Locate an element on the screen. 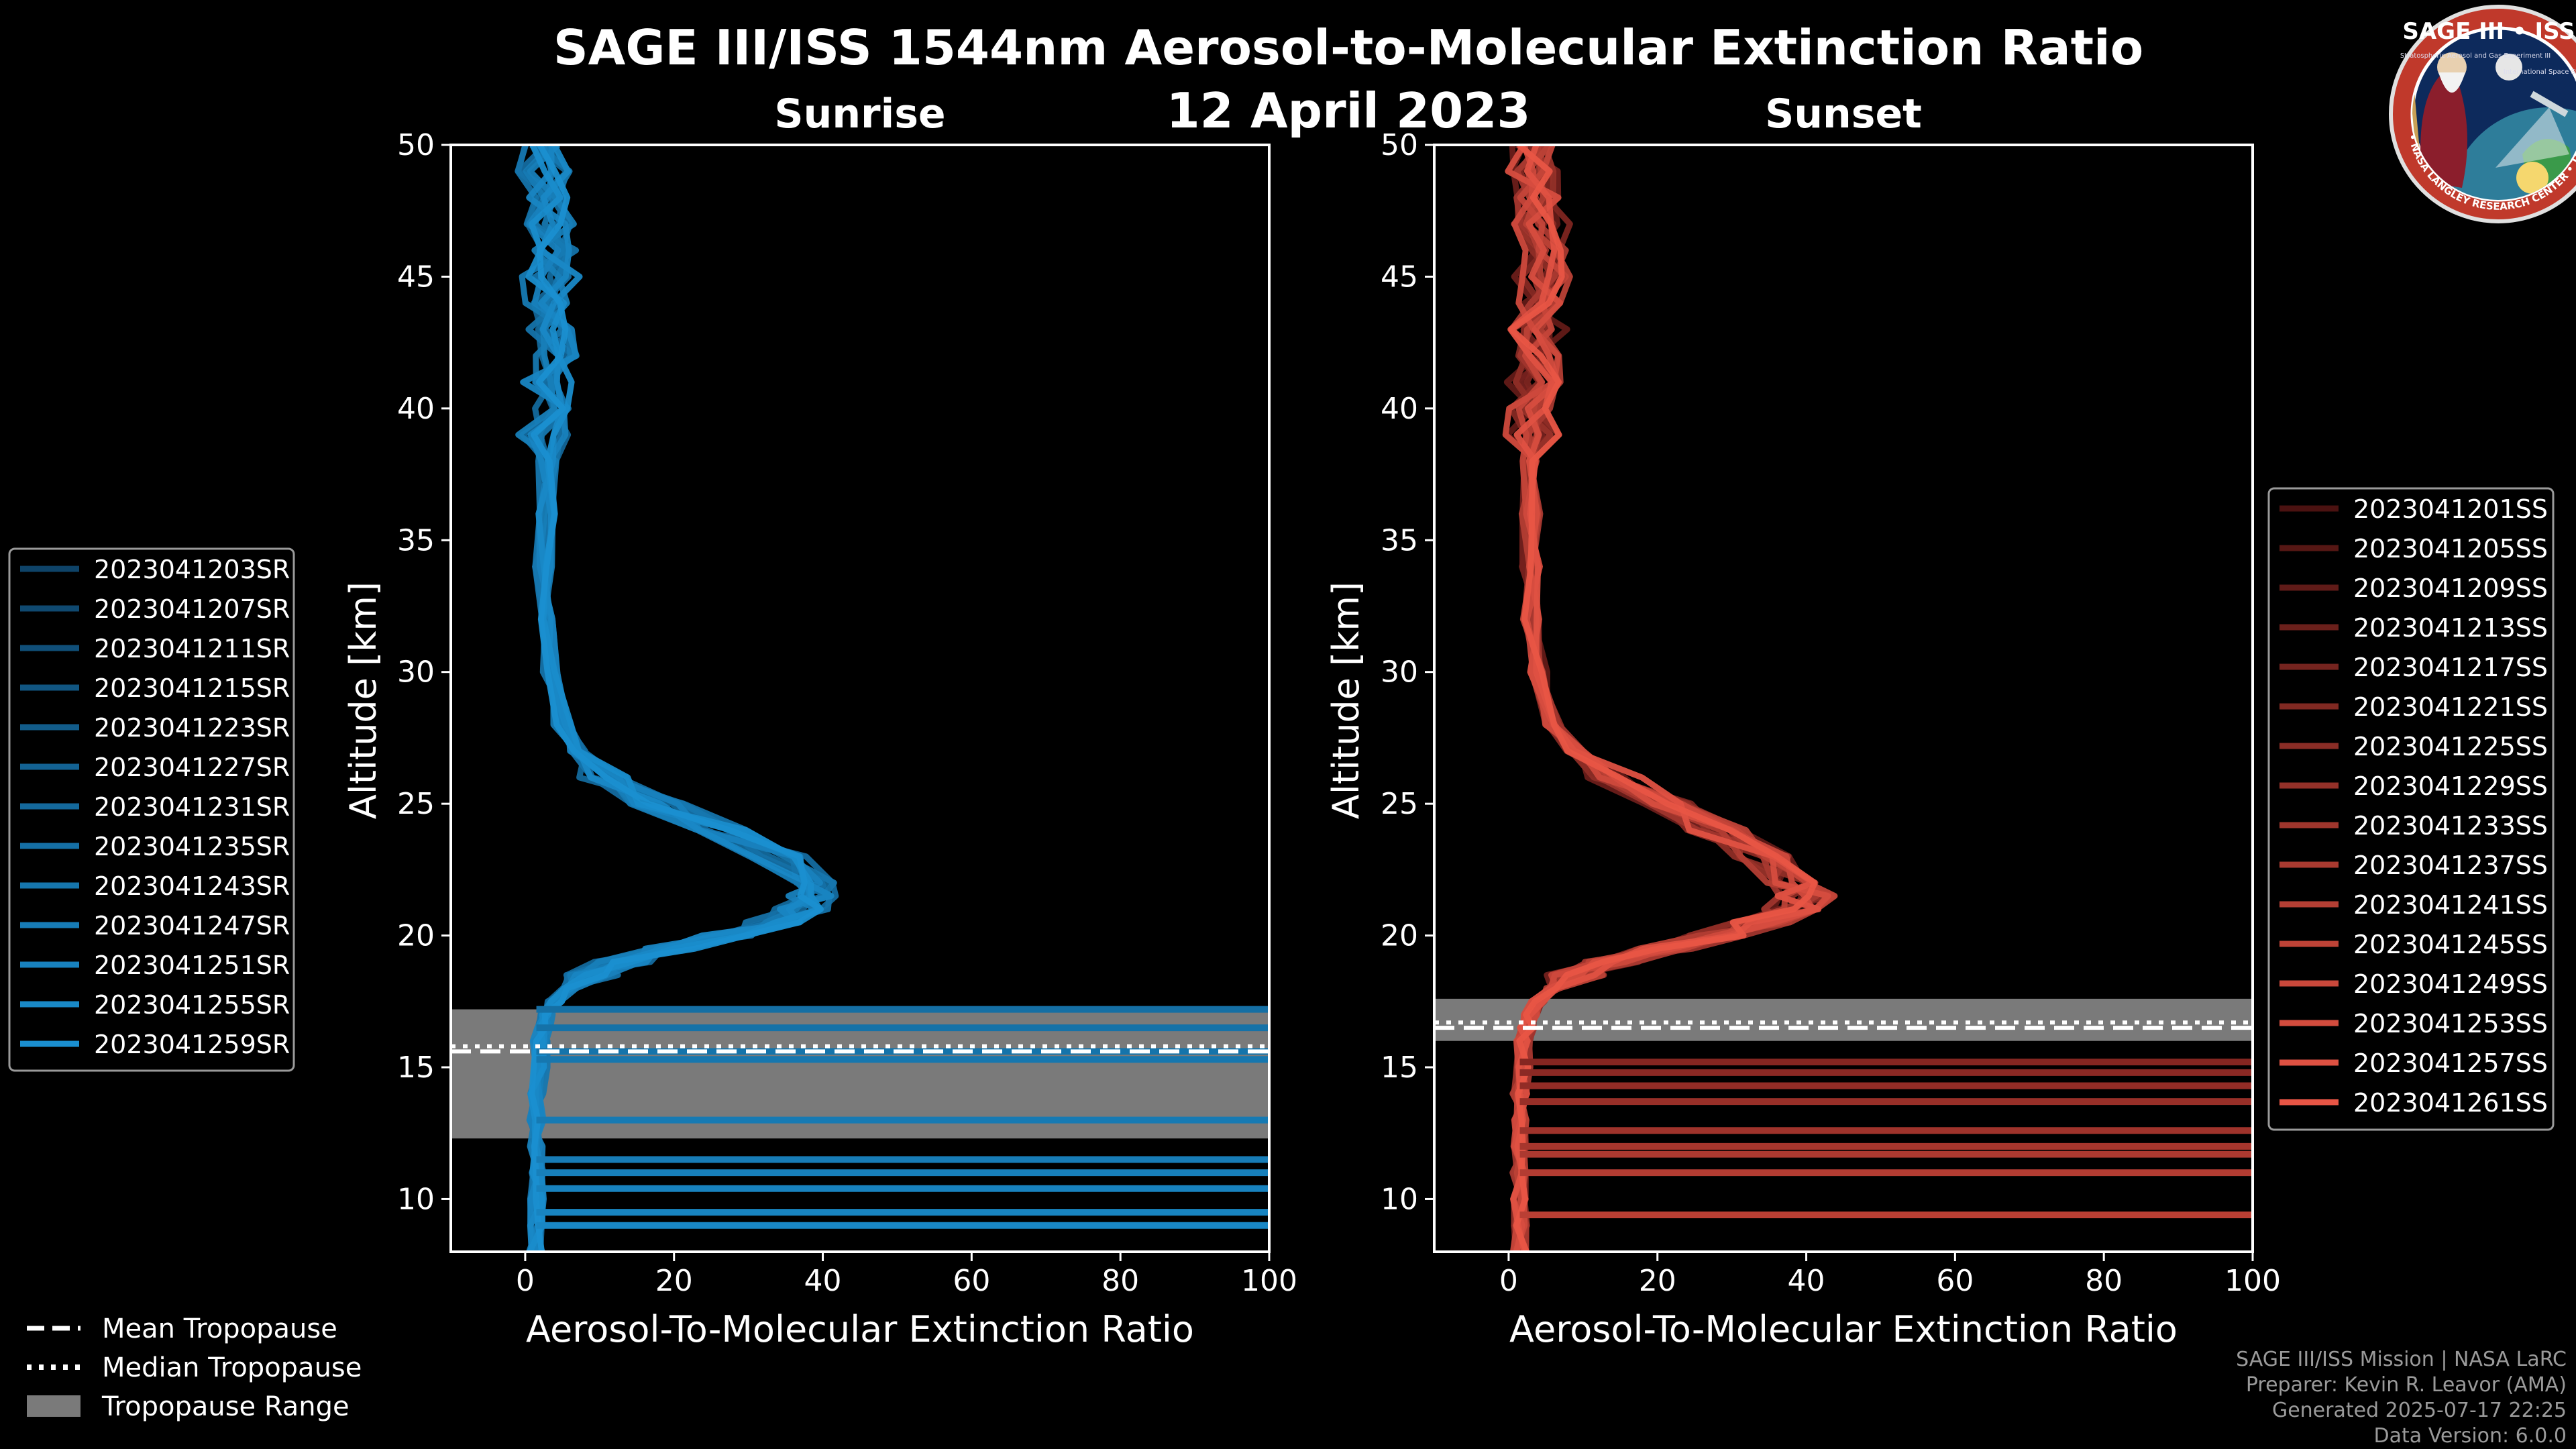 The height and width of the screenshot is (1449, 2576). mean-tropopause-label: Mean Tropopause is located at coordinates (219, 1328).